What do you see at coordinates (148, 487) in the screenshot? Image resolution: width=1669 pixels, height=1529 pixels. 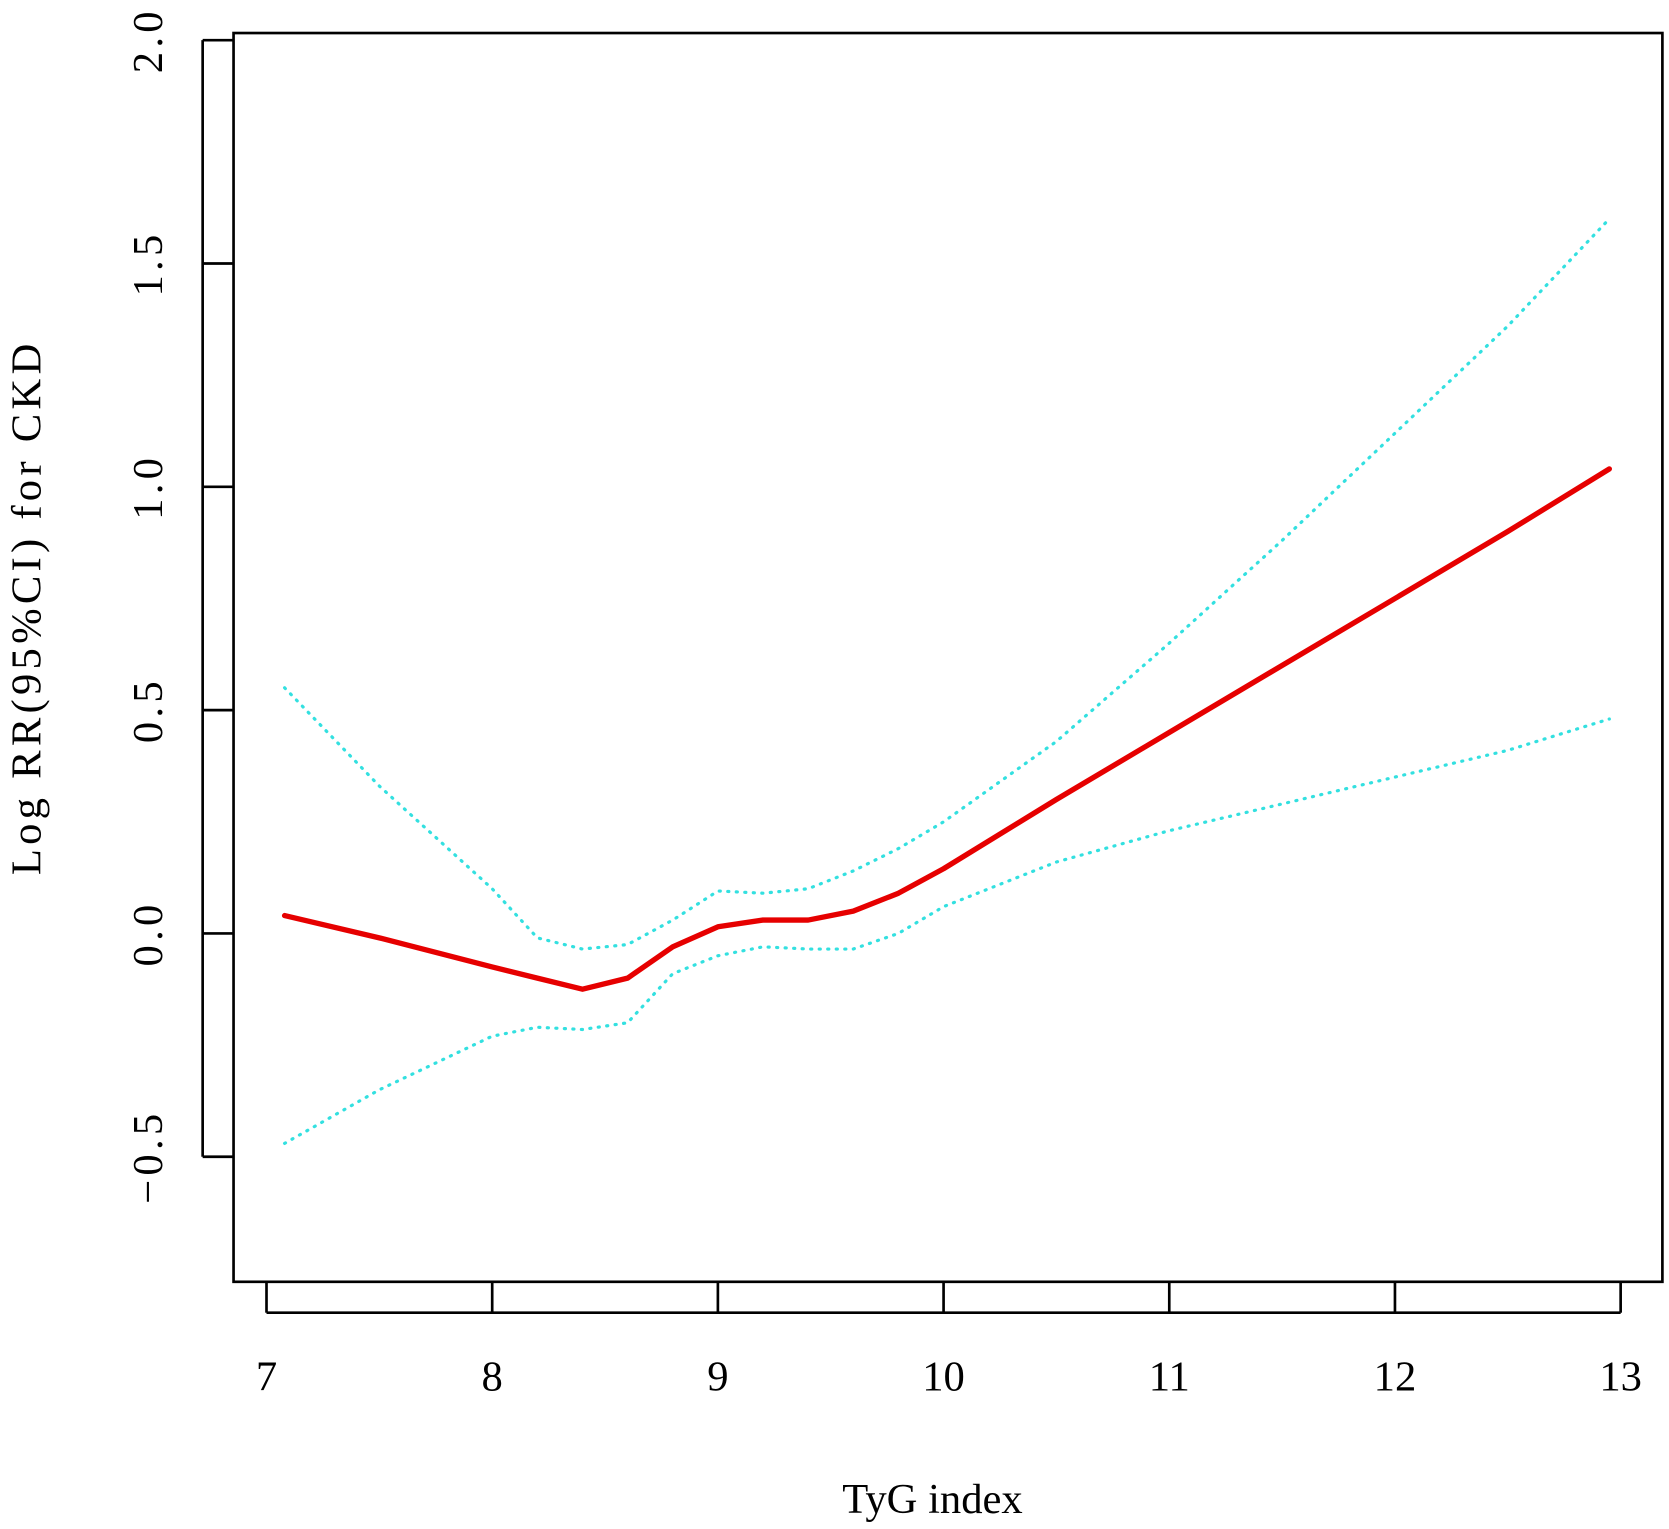 I see `y-tick-label: 1.0` at bounding box center [148, 487].